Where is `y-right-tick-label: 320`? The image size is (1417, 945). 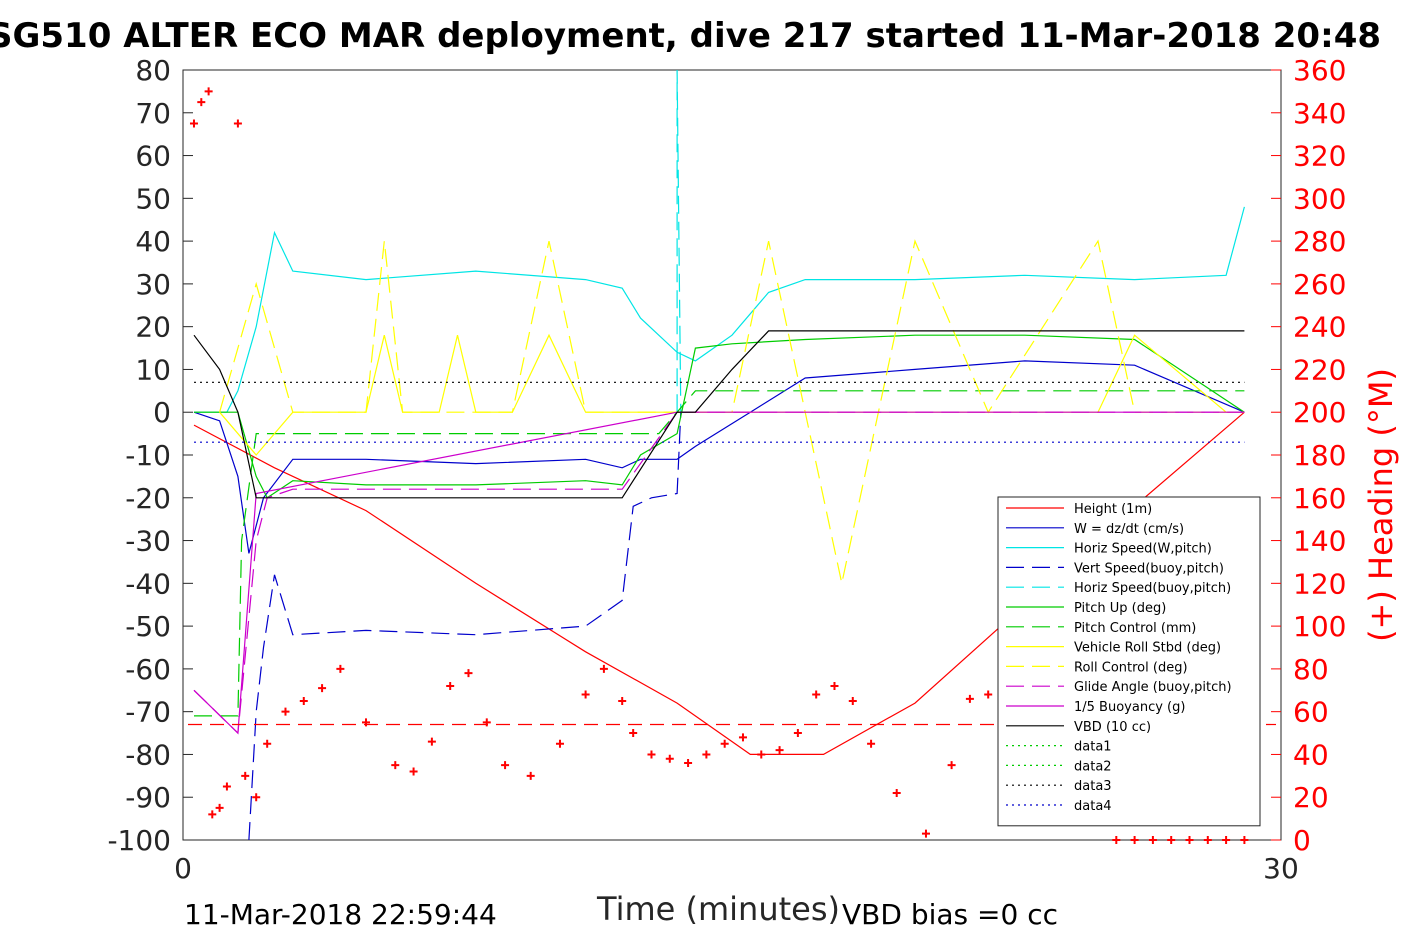
y-right-tick-label: 320 is located at coordinates (1319, 156).